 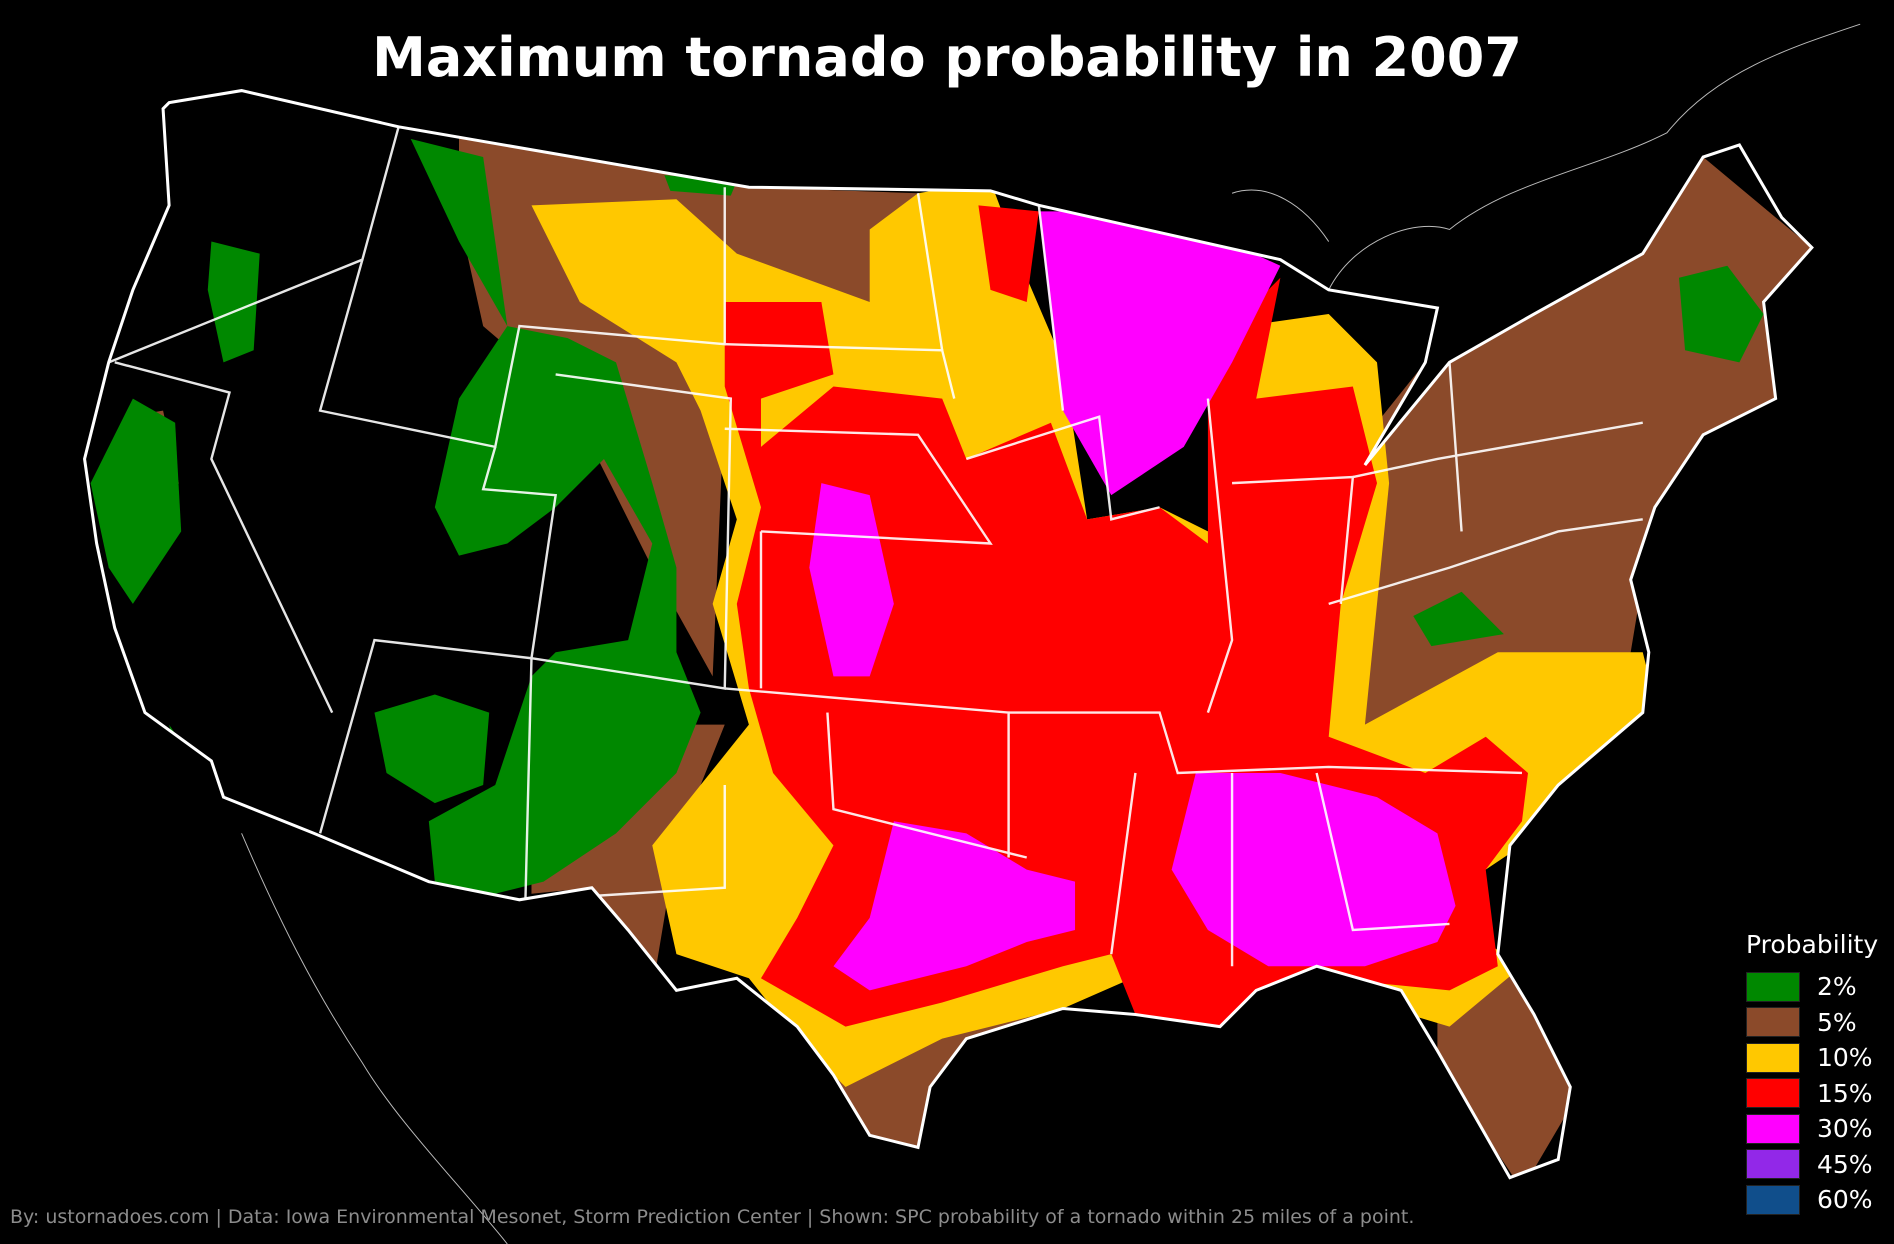 What do you see at coordinates (1845, 1164) in the screenshot?
I see `legend-label: 45%` at bounding box center [1845, 1164].